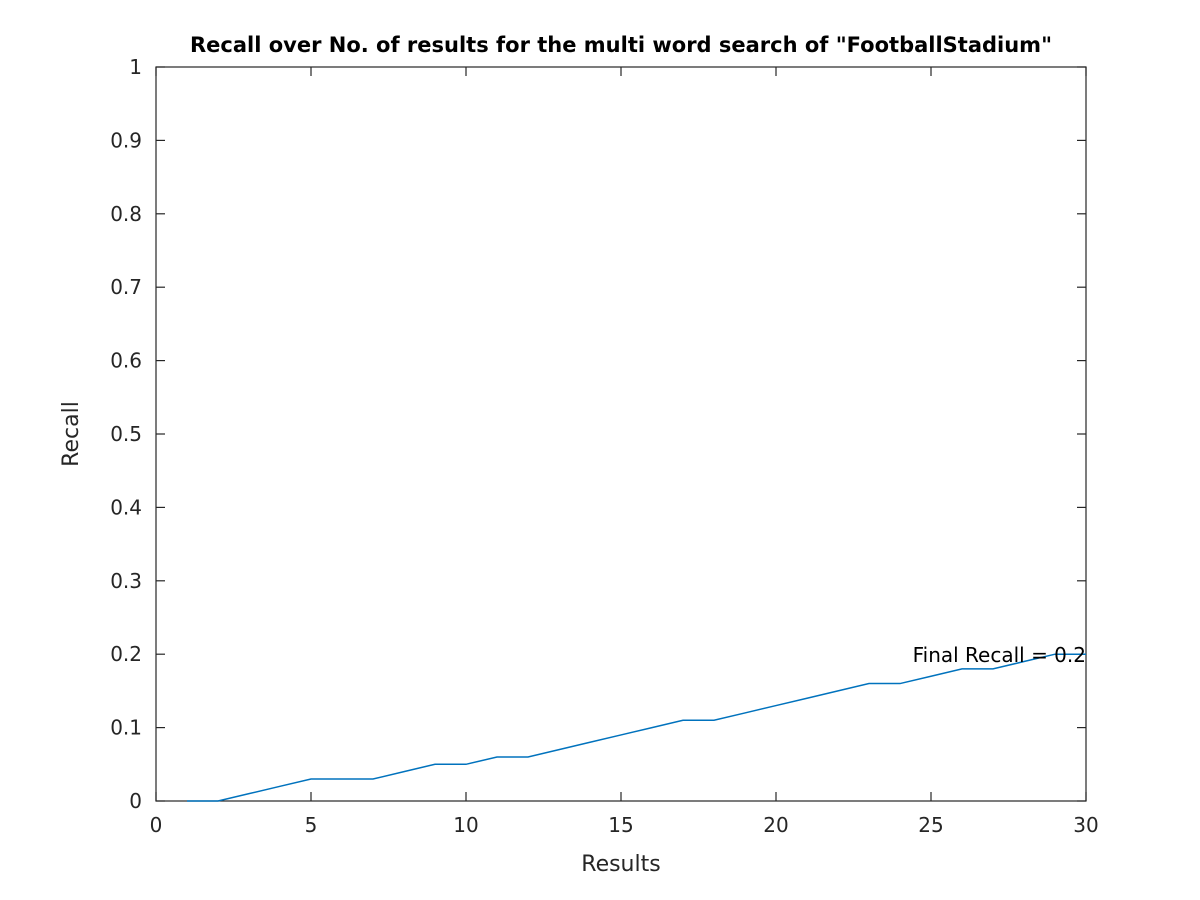 The height and width of the screenshot is (900, 1200). Describe the element at coordinates (620, 825) in the screenshot. I see `x-tick-label: 15` at that location.